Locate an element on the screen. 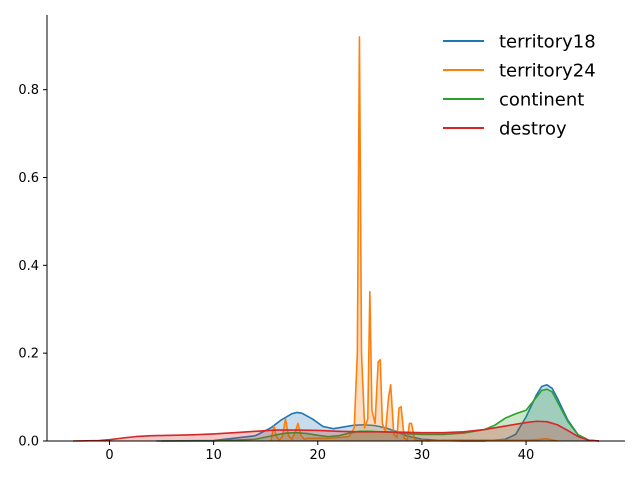 The height and width of the screenshot is (480, 640). x-tick-label: 10 is located at coordinates (213, 455).